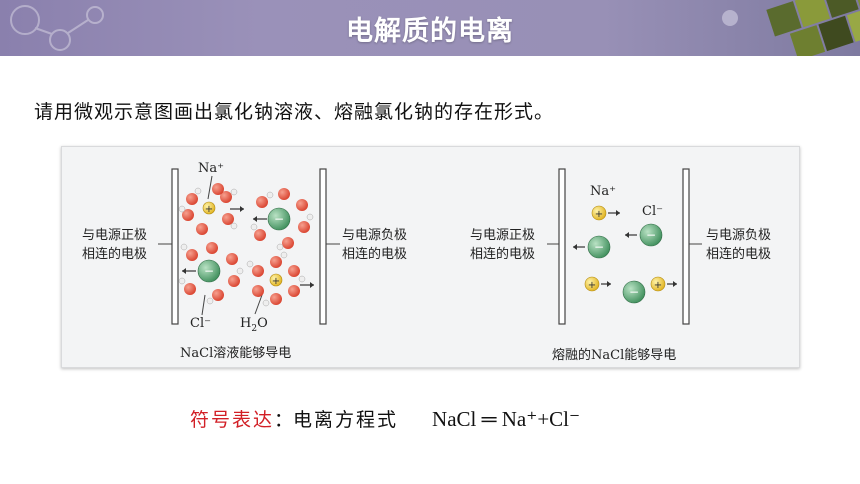 Image resolution: width=860 pixels, height=484 pixels. Describe the element at coordinates (506, 419) in the screenshot. I see `ionization-equation: NaCl ═ Na⁺+Cl⁻` at that location.